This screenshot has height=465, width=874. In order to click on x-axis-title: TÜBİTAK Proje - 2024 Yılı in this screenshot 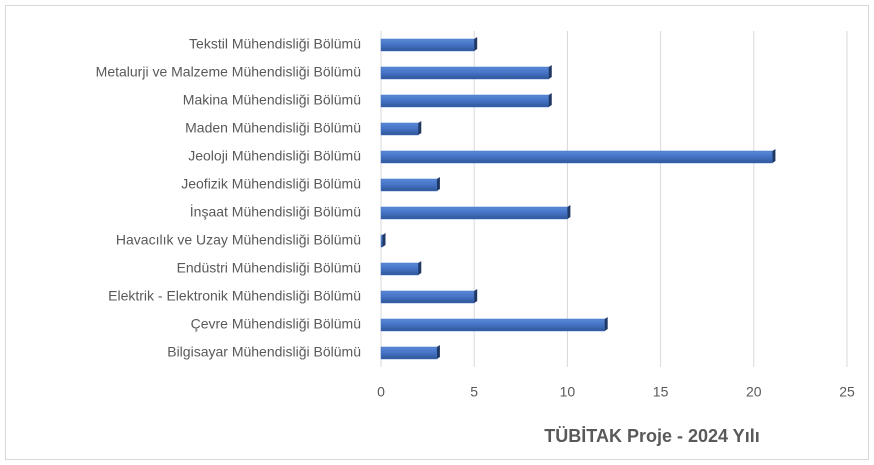, I will do `click(651, 436)`.